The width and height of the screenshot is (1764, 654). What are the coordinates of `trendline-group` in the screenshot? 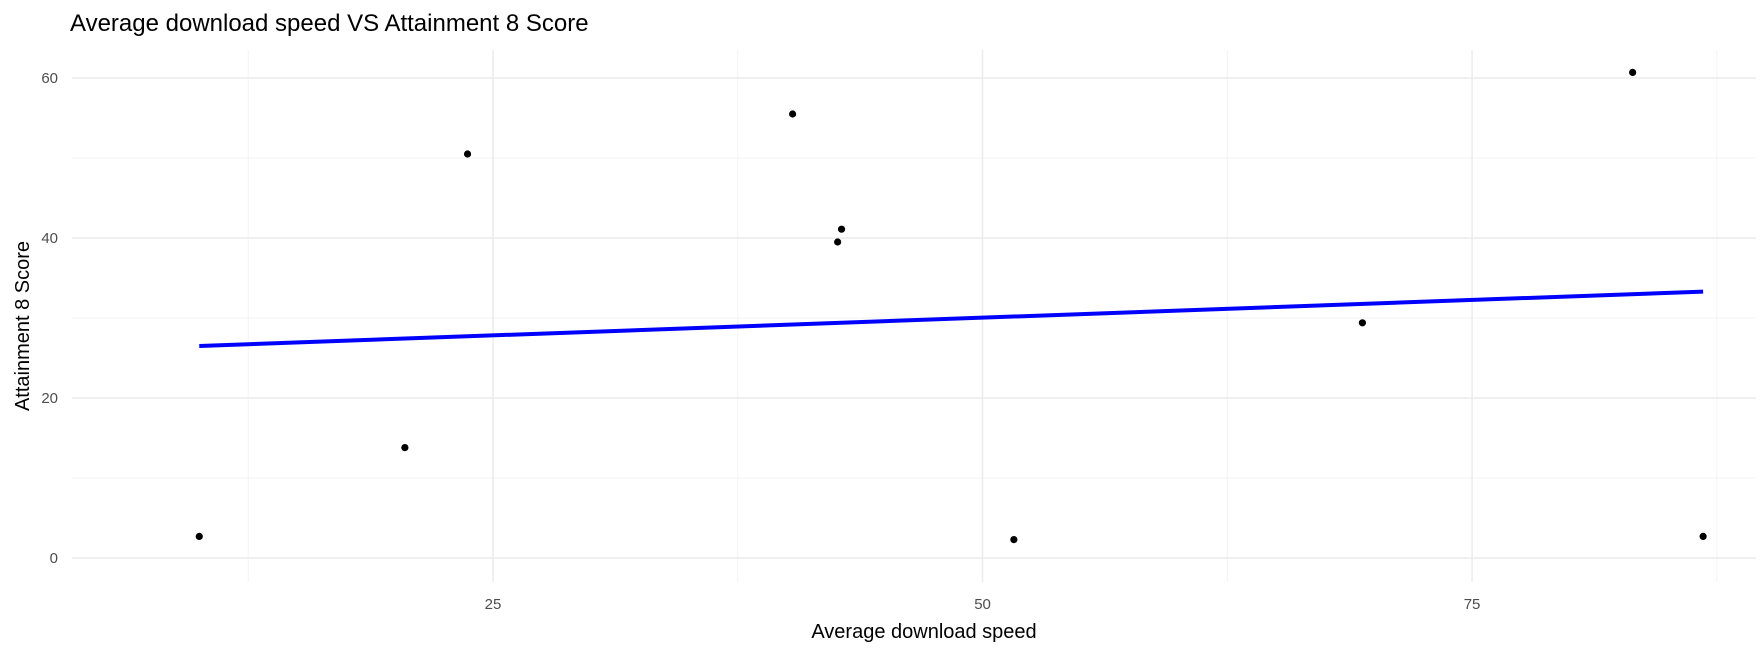 It's located at (951, 318).